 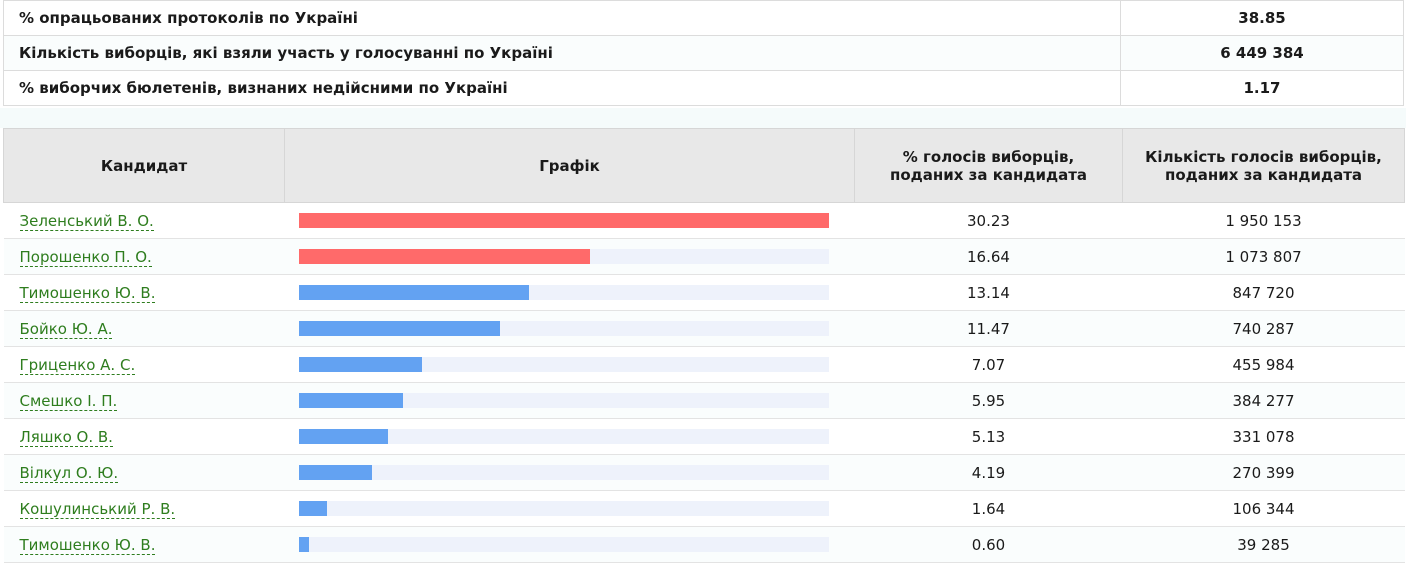 What do you see at coordinates (144, 328) in the screenshot?
I see `candidate-cell: Бойко Ю. А.` at bounding box center [144, 328].